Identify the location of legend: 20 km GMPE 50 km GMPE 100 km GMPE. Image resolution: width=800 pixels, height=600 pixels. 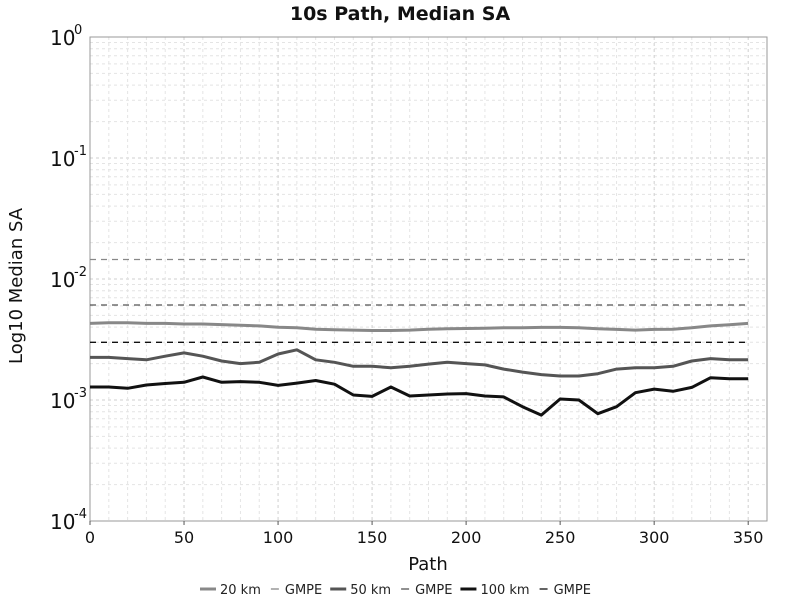
(395, 590).